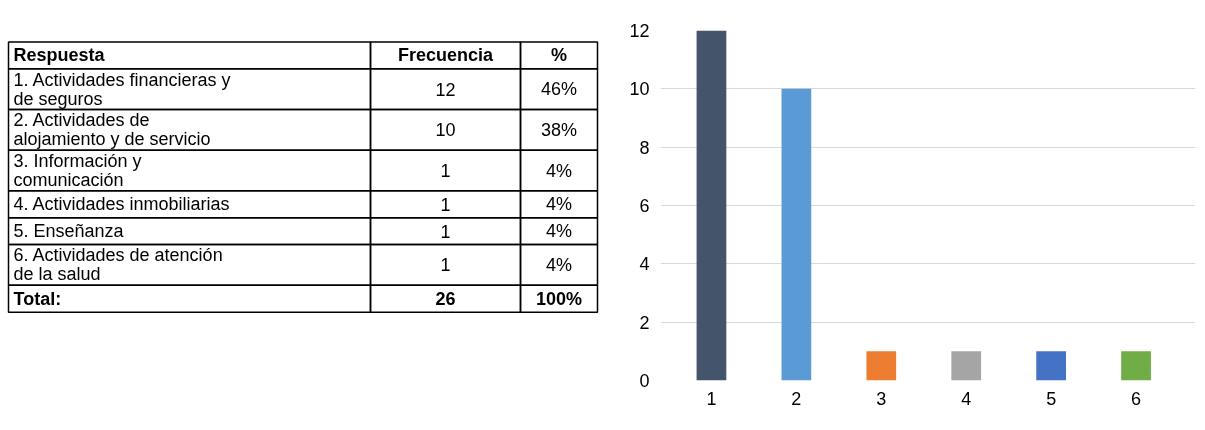  I want to click on x-tick-label: 3, so click(881, 398).